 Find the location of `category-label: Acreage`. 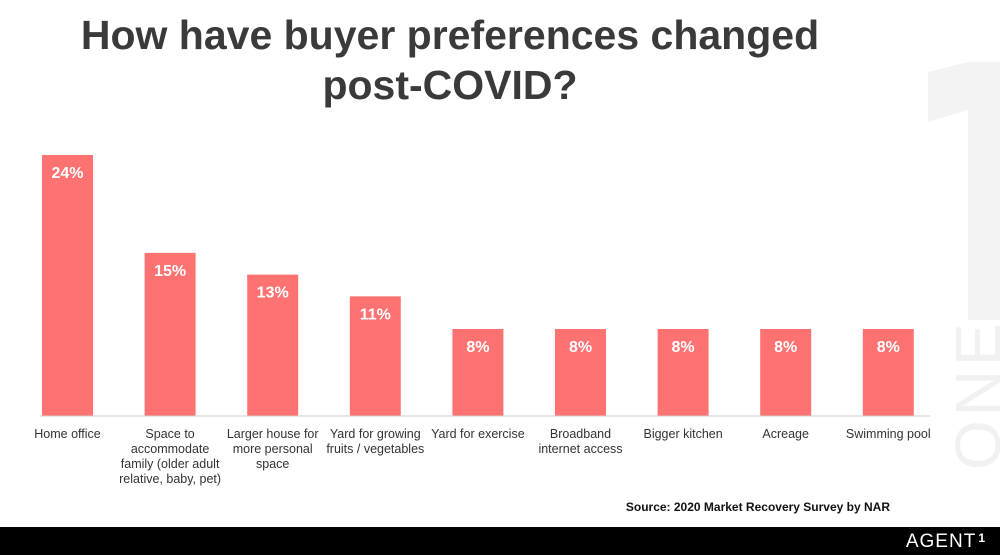

category-label: Acreage is located at coordinates (785, 434).